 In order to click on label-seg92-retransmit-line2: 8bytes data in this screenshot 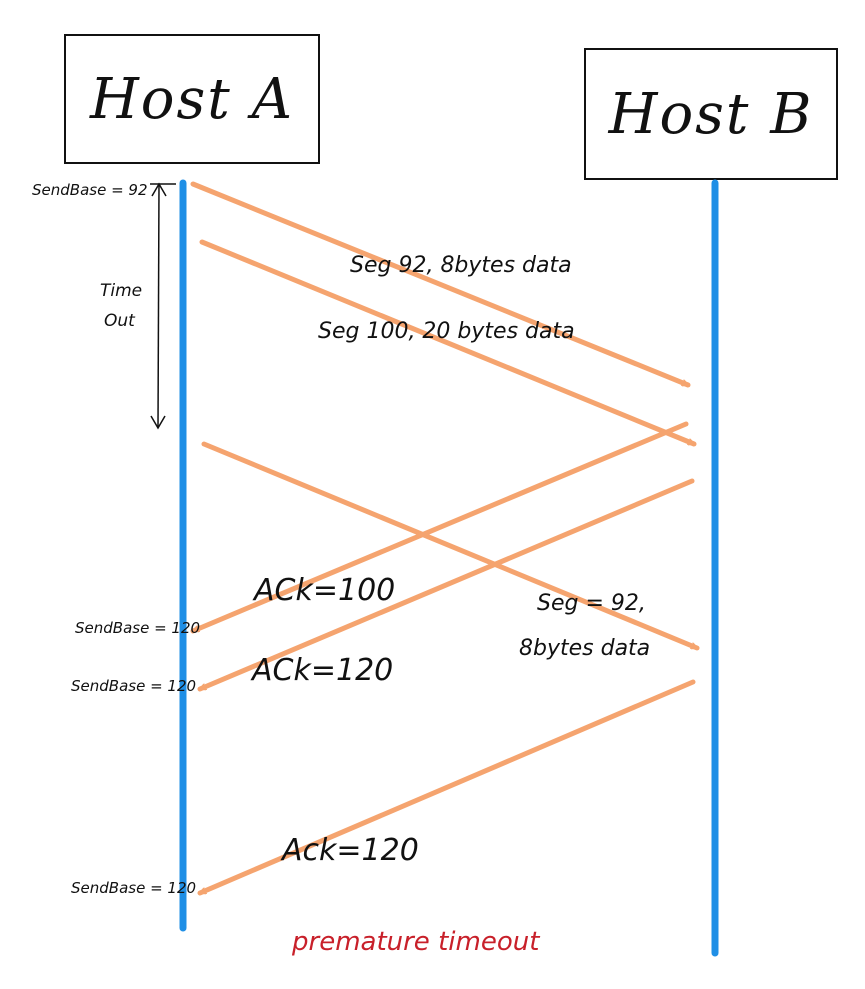, I will do `click(584, 648)`.